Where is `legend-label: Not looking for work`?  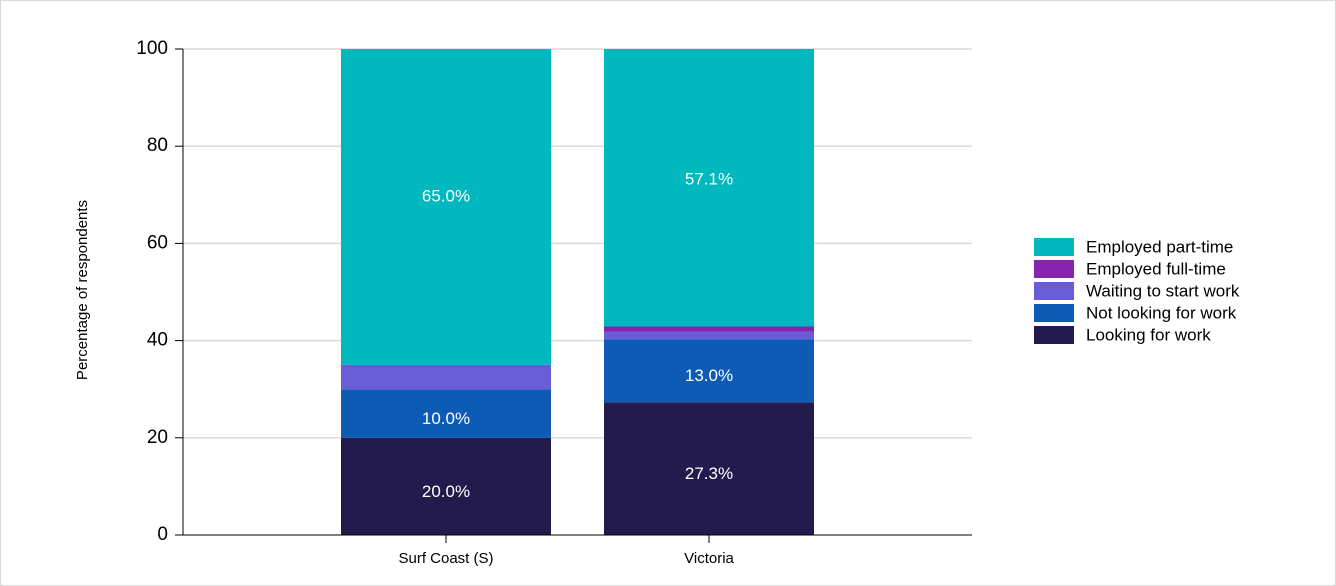 legend-label: Not looking for work is located at coordinates (1161, 312).